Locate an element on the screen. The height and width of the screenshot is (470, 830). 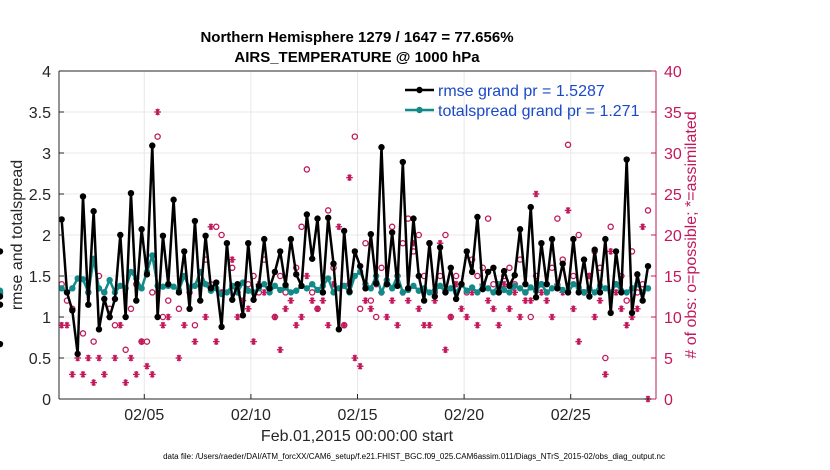
x-axis-label: Feb.01,2015 00:00:00 start is located at coordinates (357, 436).